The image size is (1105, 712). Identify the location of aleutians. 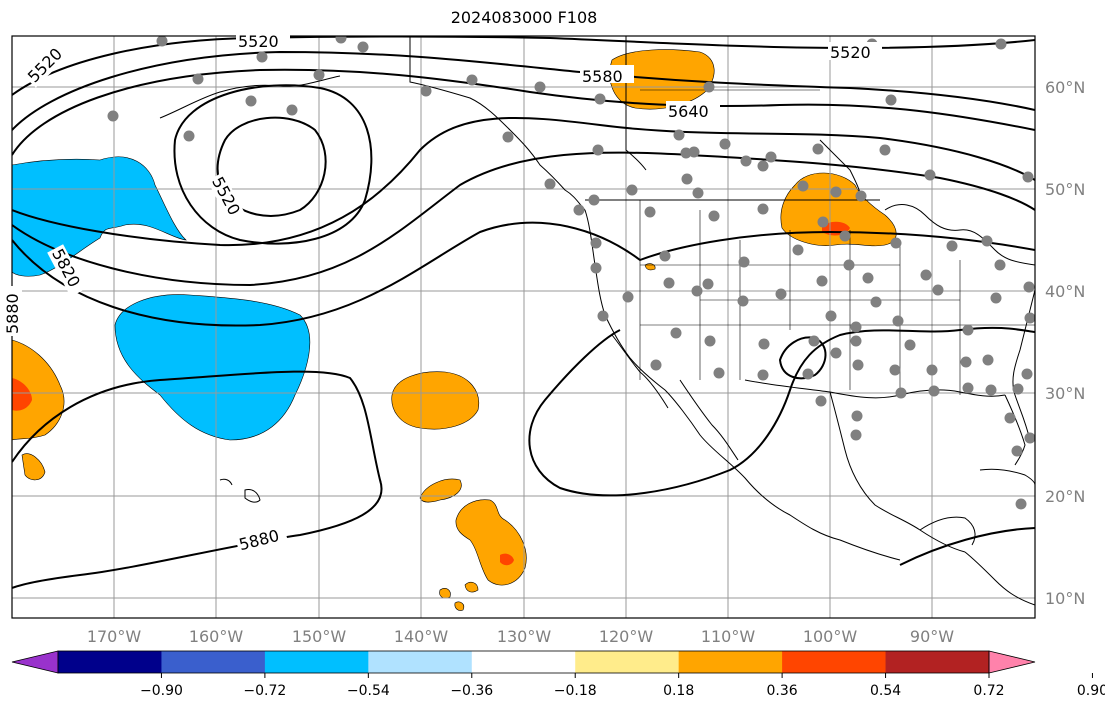
(250, 97).